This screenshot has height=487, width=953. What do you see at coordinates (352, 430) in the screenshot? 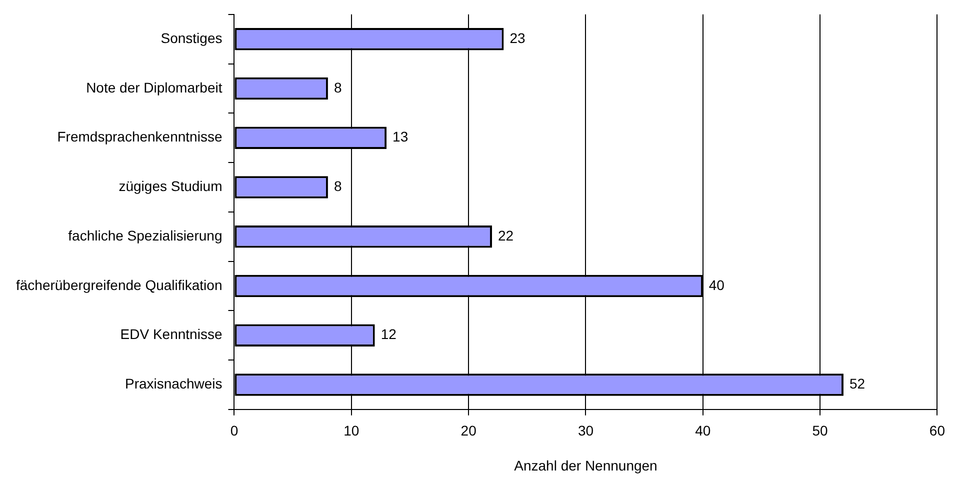
I see `x-tick-label: 10` at bounding box center [352, 430].